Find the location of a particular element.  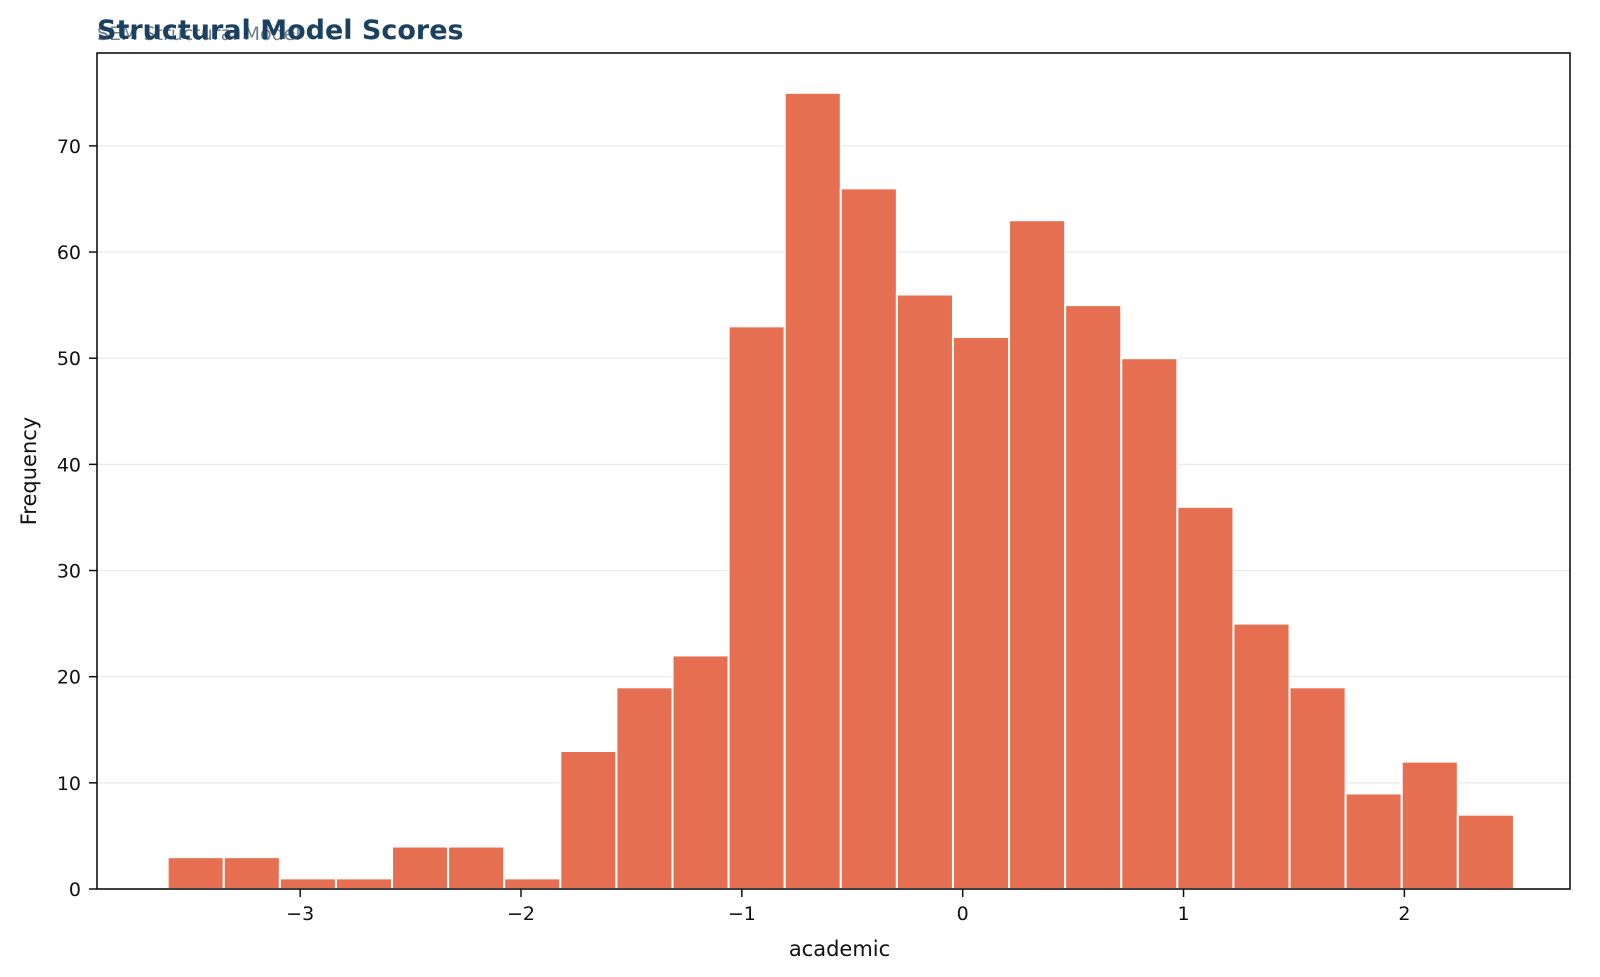

y-tick-label-50: 50 is located at coordinates (69, 359).